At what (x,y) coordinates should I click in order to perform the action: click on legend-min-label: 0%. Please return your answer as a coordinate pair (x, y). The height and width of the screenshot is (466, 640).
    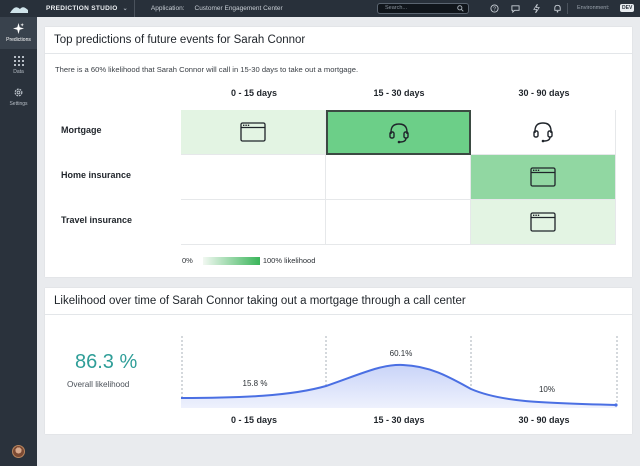
    Looking at the image, I should click on (187, 260).